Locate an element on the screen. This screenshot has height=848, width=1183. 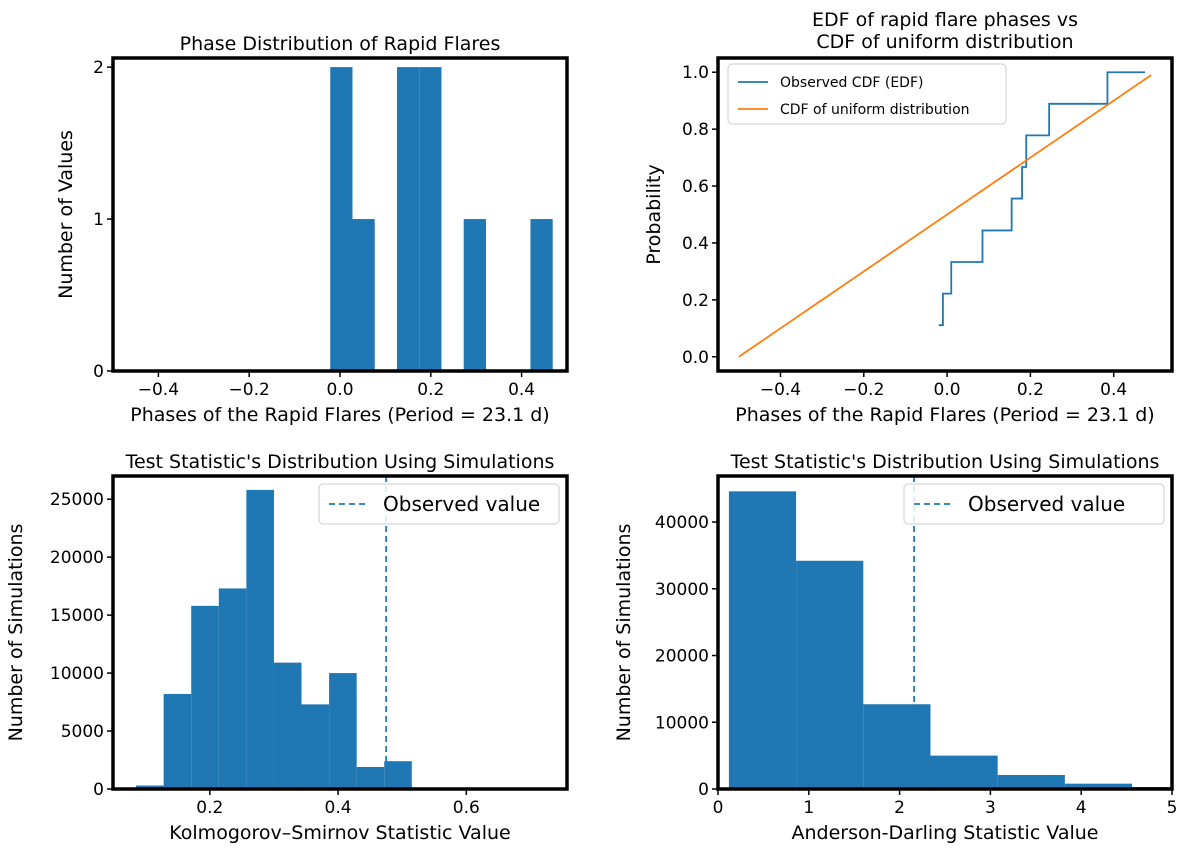
chart-title-line: CDF of uniform distribution is located at coordinates (944, 42).